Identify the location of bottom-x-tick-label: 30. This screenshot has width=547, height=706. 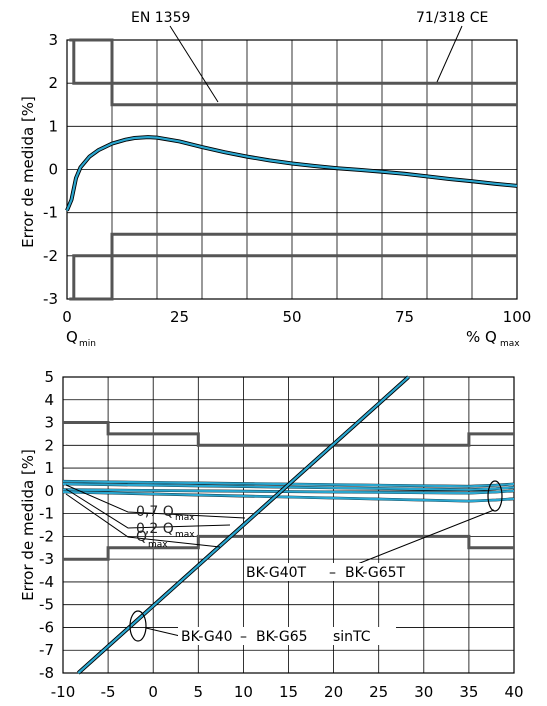
(423, 692).